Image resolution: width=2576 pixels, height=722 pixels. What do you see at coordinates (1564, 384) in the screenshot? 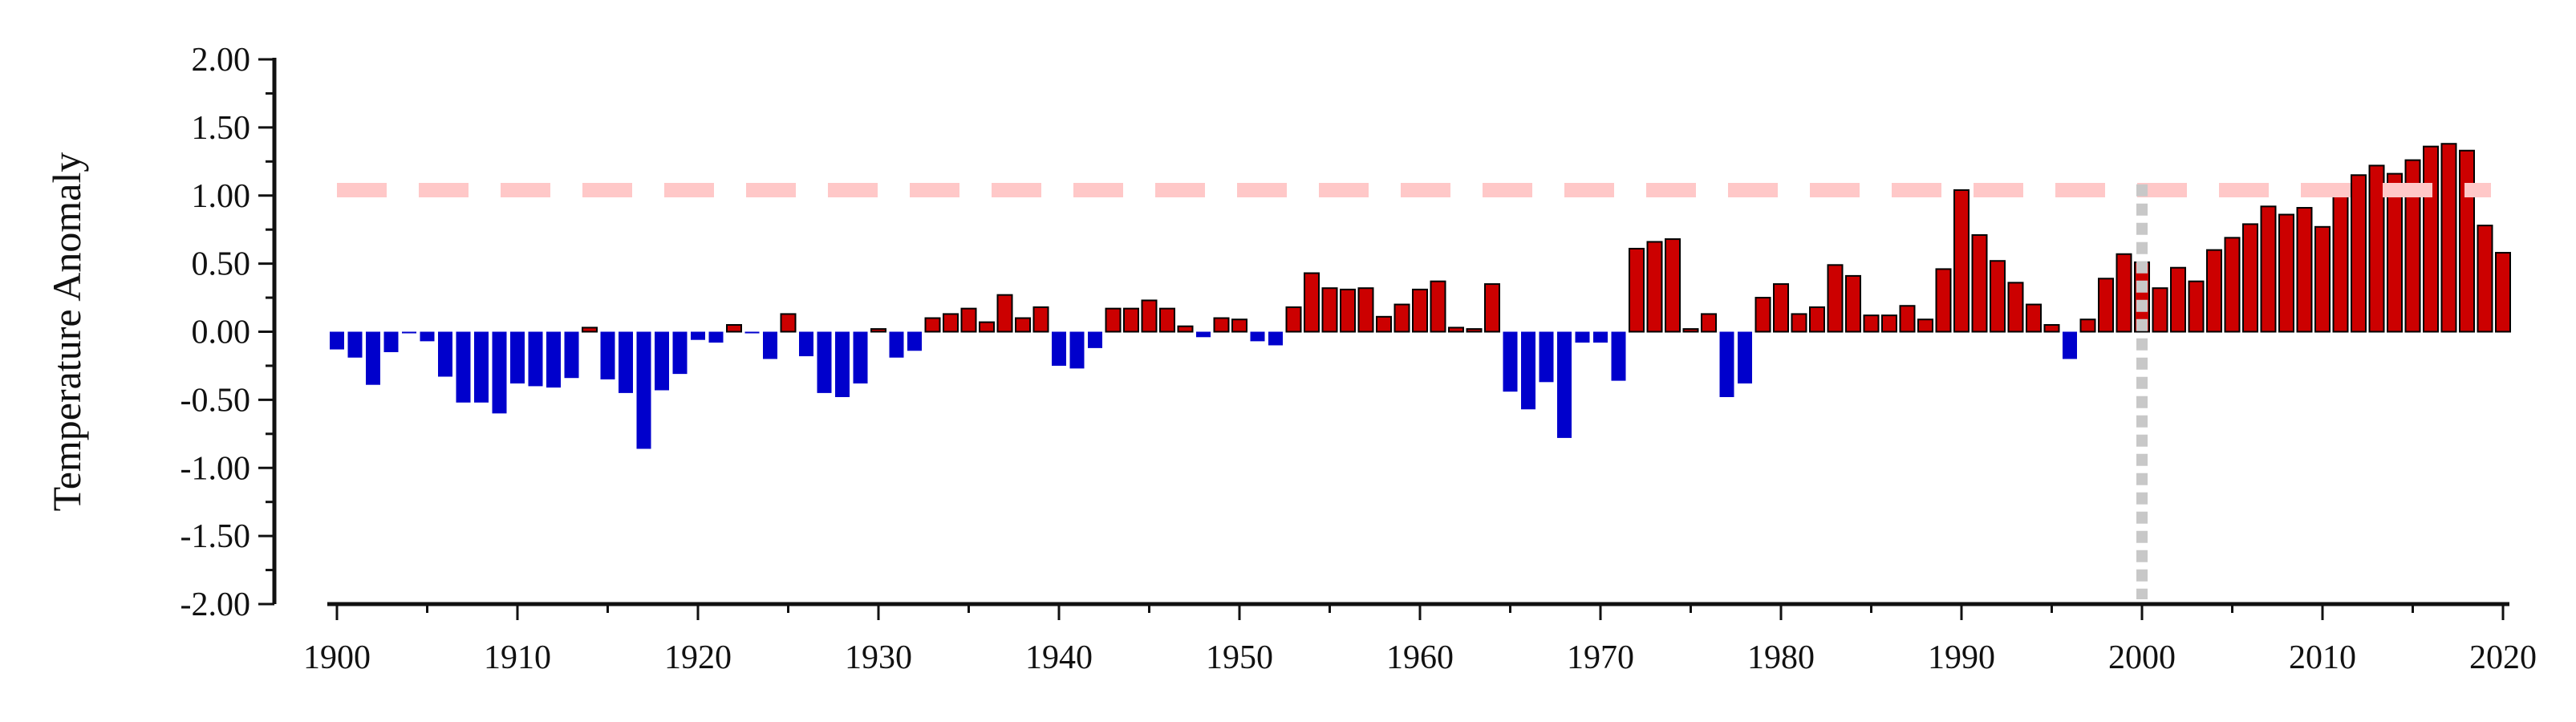
I see `bar-1968` at bounding box center [1564, 384].